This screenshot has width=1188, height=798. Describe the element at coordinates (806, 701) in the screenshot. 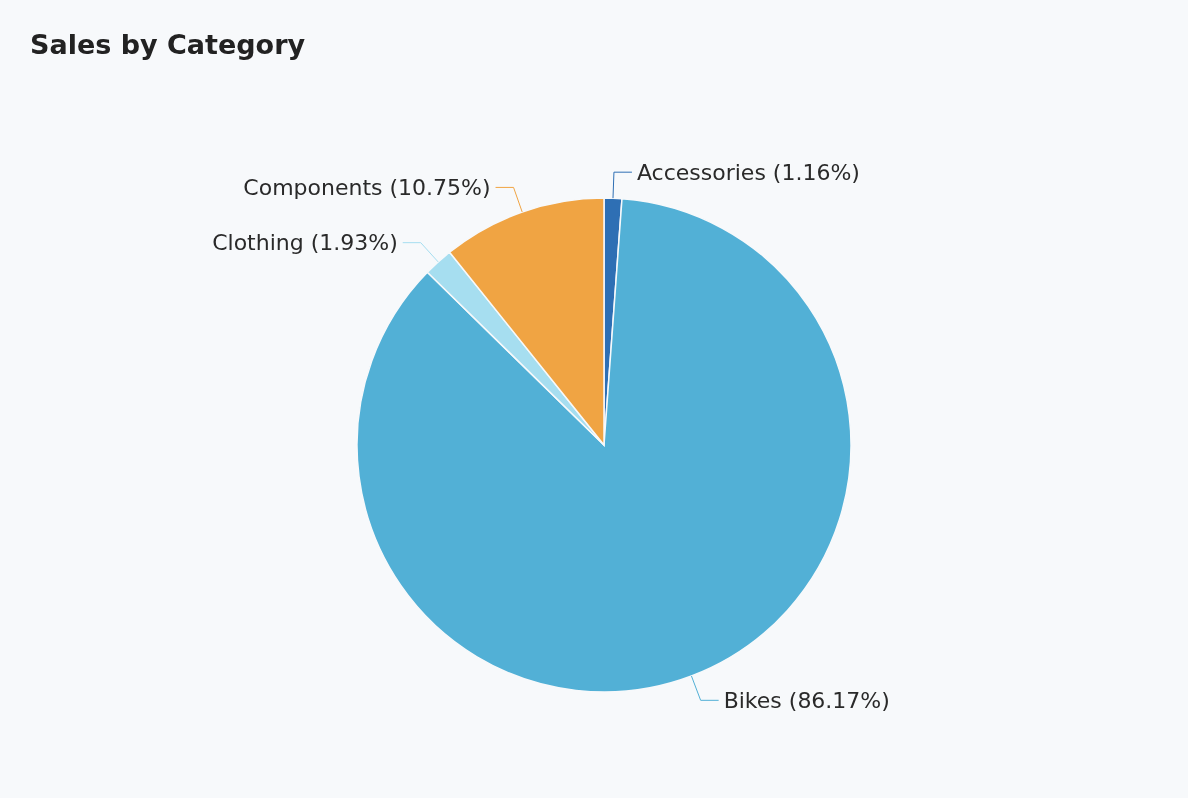

I see `slice-label: Bikes (86.17%)` at that location.